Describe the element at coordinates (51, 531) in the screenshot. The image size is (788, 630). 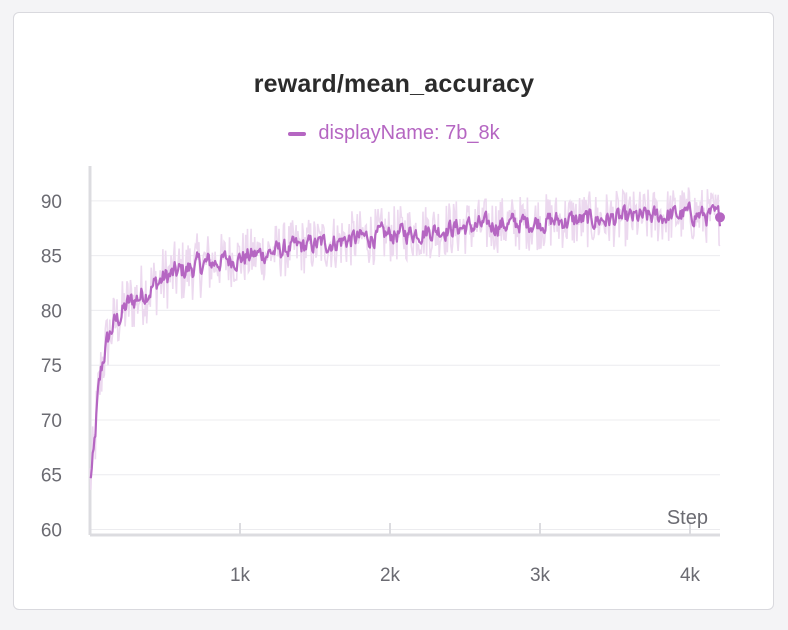
I see `y-tick-label: 60` at that location.